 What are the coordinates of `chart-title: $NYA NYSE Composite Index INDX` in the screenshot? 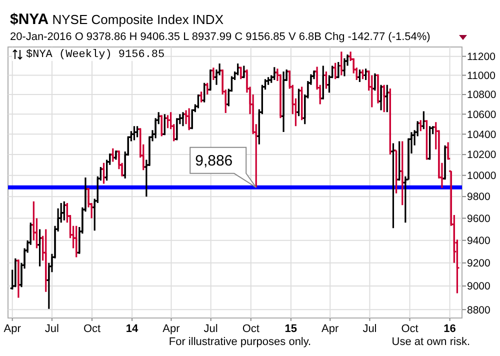 It's located at (117, 19).